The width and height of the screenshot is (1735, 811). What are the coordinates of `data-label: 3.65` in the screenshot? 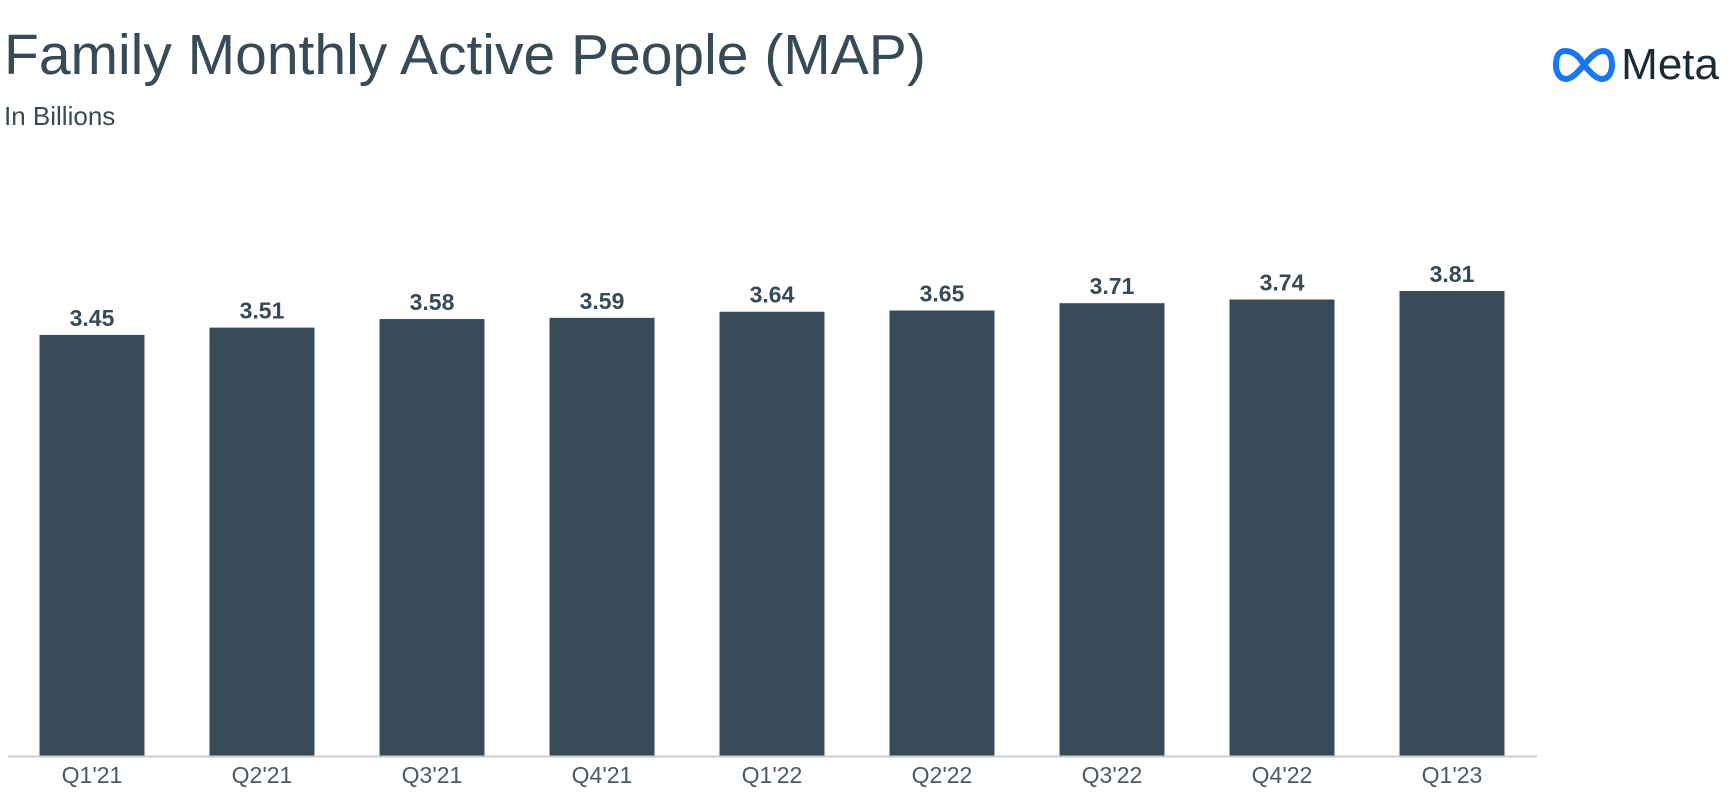 It's located at (942, 294).